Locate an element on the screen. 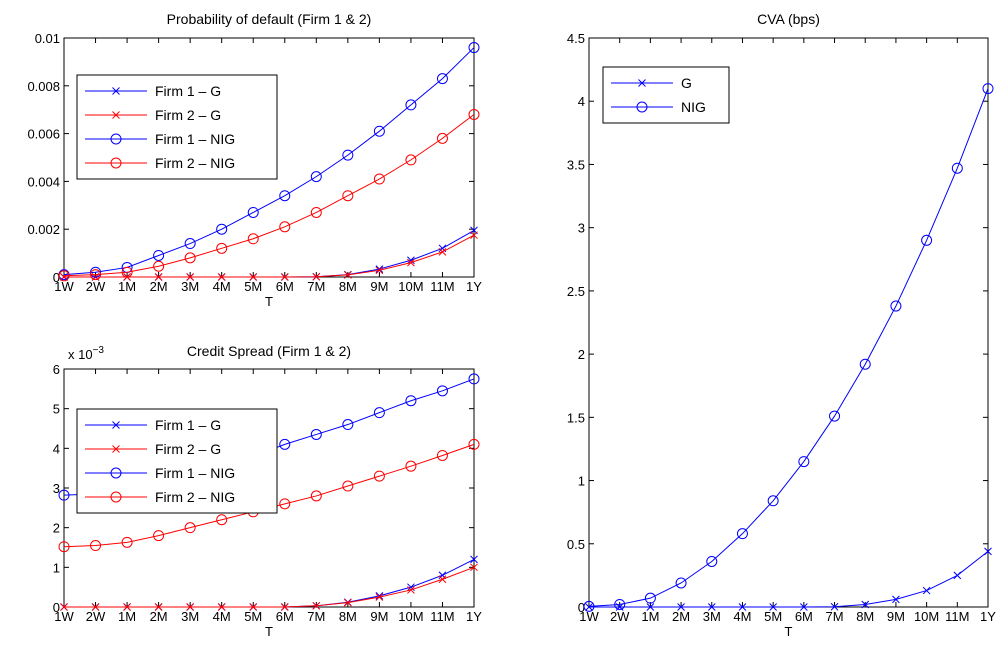 The width and height of the screenshot is (1003, 650). x-axis-label: T is located at coordinates (269, 301).